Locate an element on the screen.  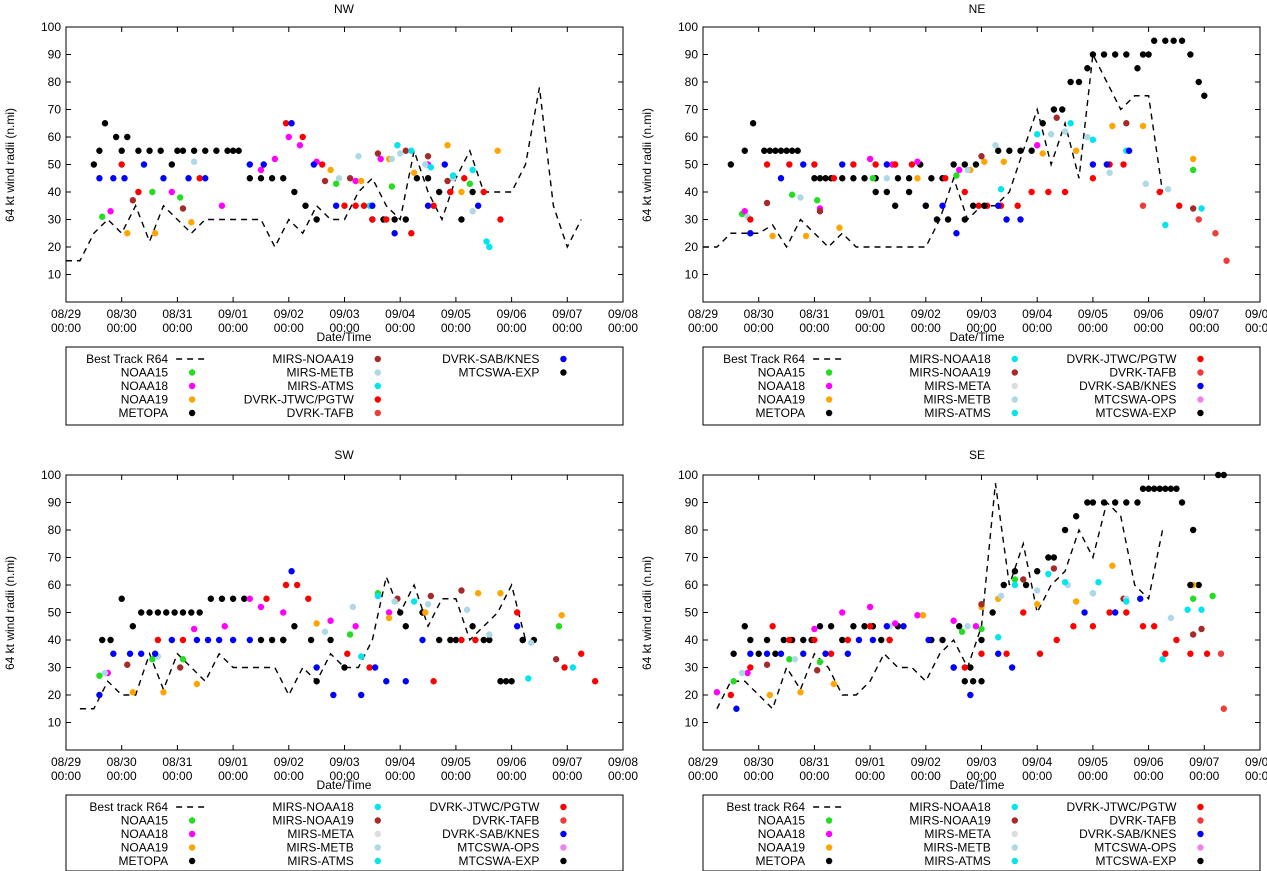
y-tick-label: 90 is located at coordinates (55, 55).